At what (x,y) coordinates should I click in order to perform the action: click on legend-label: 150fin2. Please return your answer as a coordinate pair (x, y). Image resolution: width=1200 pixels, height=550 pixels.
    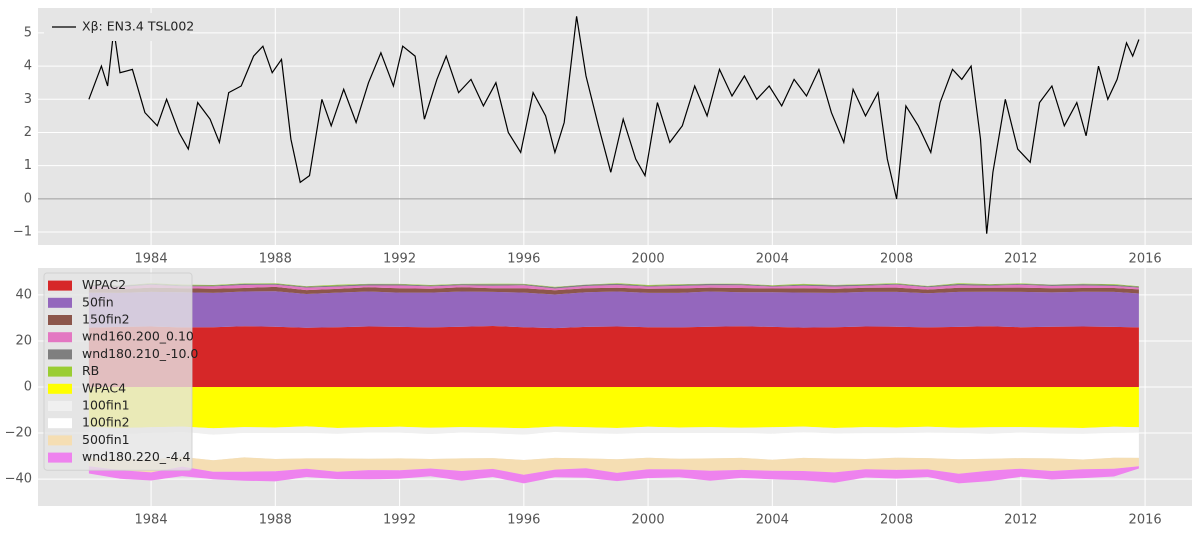
    Looking at the image, I should click on (106, 319).